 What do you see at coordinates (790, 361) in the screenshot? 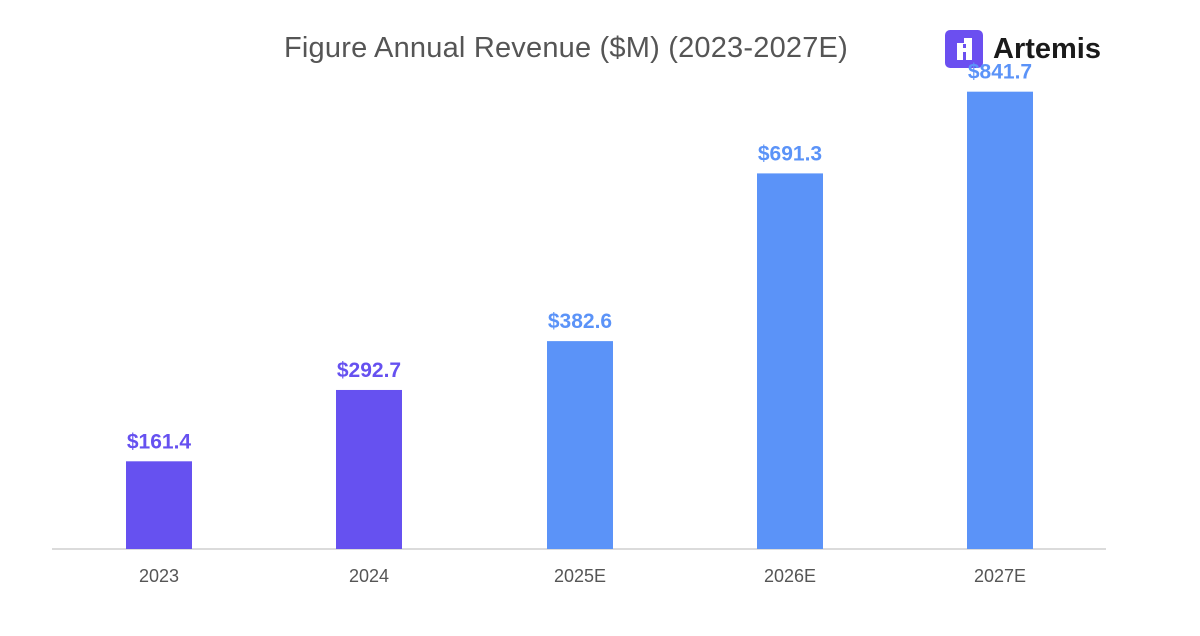
I see `bar-2026e` at bounding box center [790, 361].